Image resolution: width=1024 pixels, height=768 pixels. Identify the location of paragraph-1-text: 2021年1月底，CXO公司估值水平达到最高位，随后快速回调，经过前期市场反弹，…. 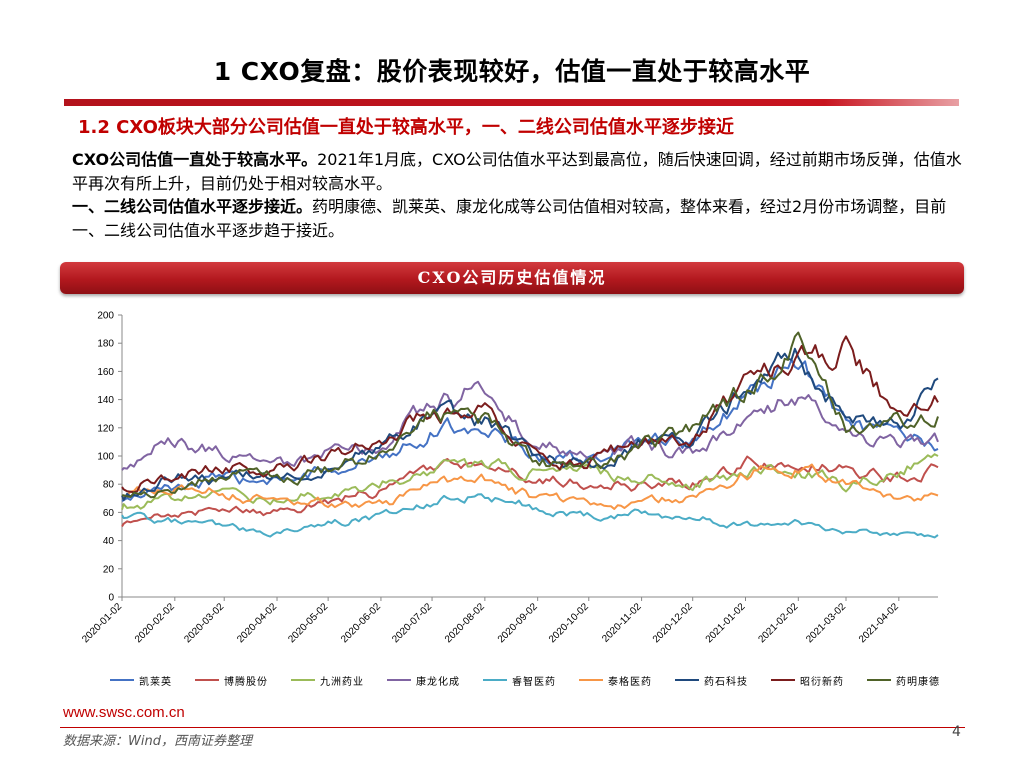
(517, 171).